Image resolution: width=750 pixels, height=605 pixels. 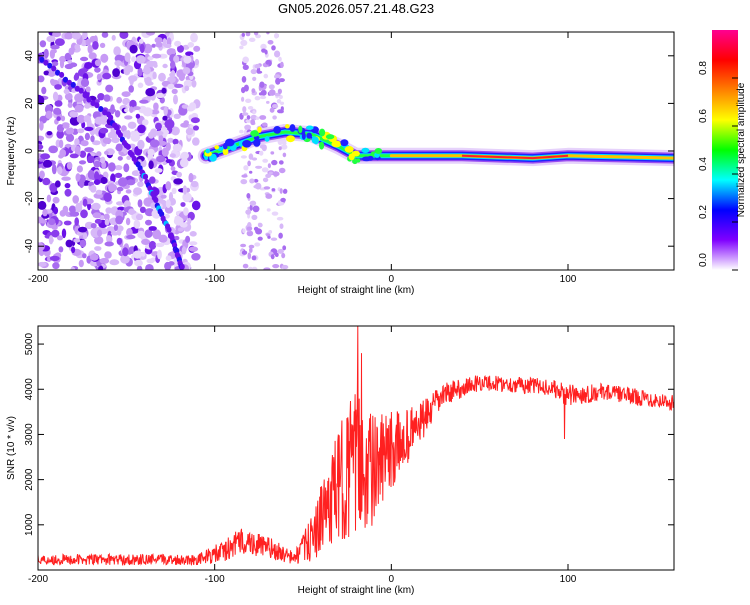 What do you see at coordinates (356, 8) in the screenshot?
I see `chart-title: GN05.2026.057.21.48.G23` at bounding box center [356, 8].